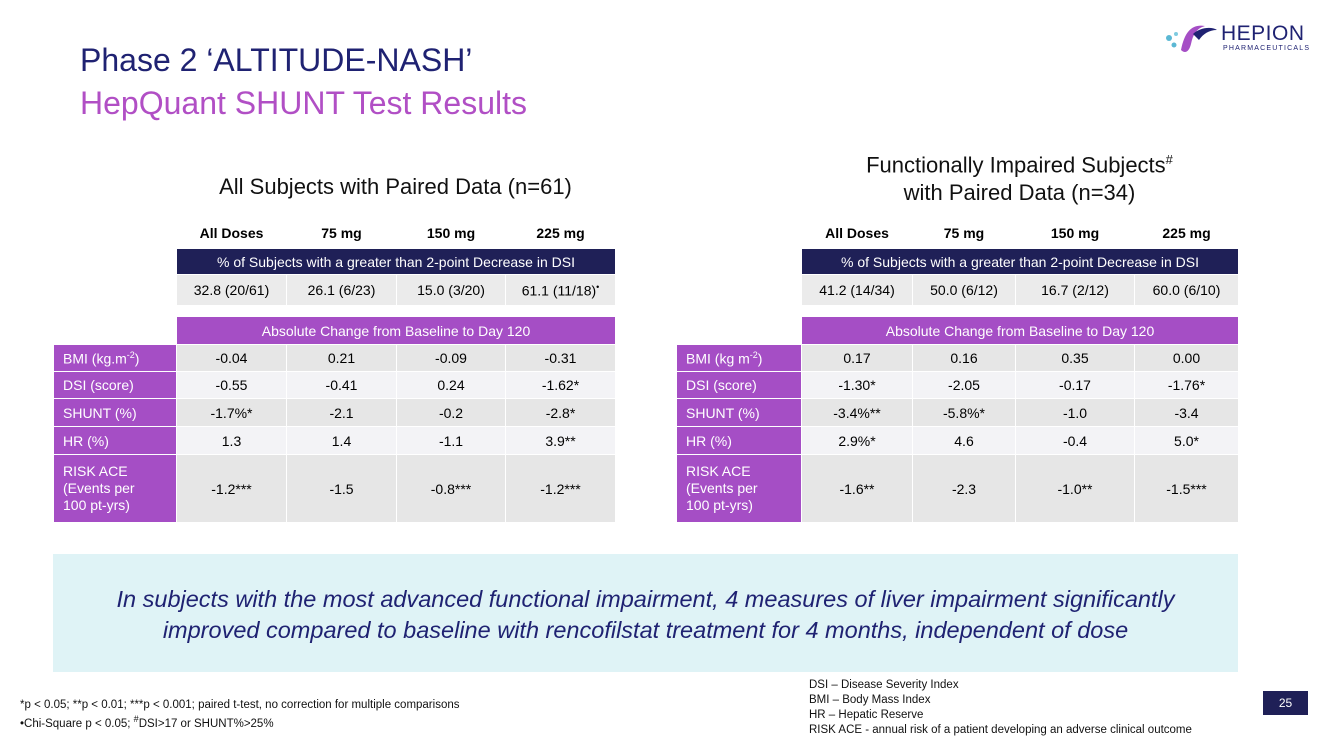  What do you see at coordinates (857, 488) in the screenshot?
I see `table-cell: -1.6**` at bounding box center [857, 488].